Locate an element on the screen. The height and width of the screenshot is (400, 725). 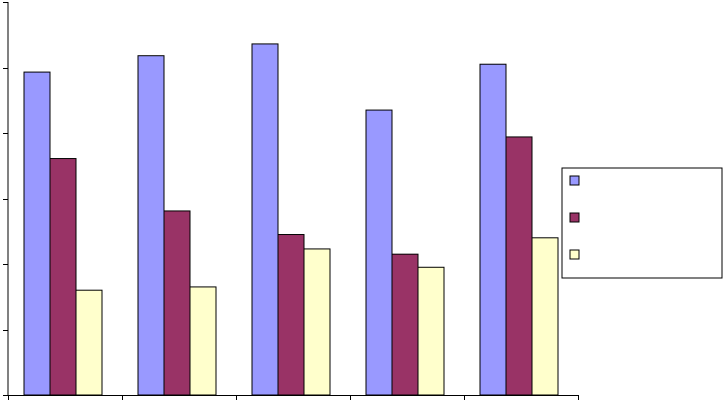
bar-series1-cat2 is located at coordinates (151, 225).